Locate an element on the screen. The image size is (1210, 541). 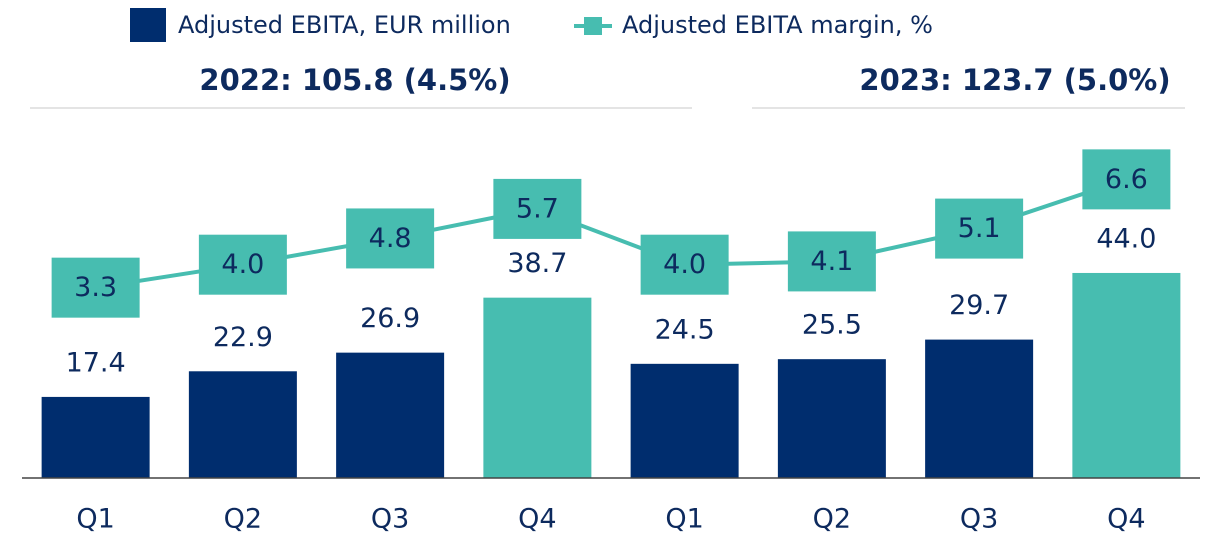
bar-value-label: 26.9 is located at coordinates (390, 318).